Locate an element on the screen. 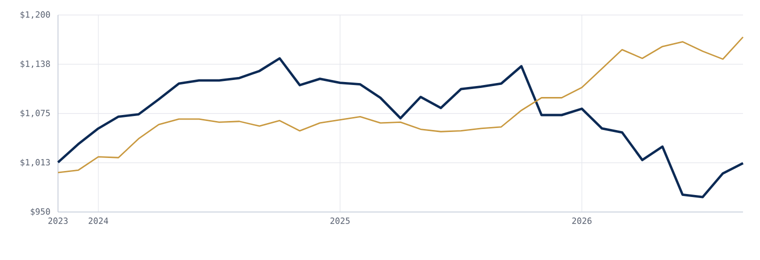 The height and width of the screenshot is (260, 760). y-tick-label: $950 is located at coordinates (40, 212).